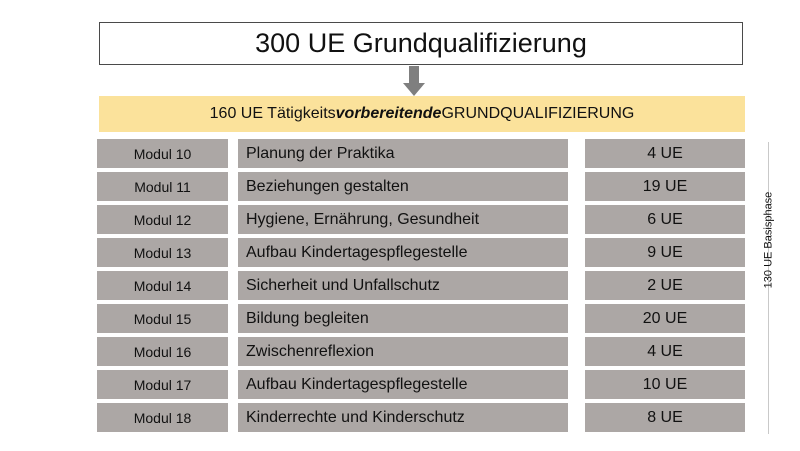 Image resolution: width=800 pixels, height=451 pixels. I want to click on module-name: Beziehungen gestalten, so click(403, 186).